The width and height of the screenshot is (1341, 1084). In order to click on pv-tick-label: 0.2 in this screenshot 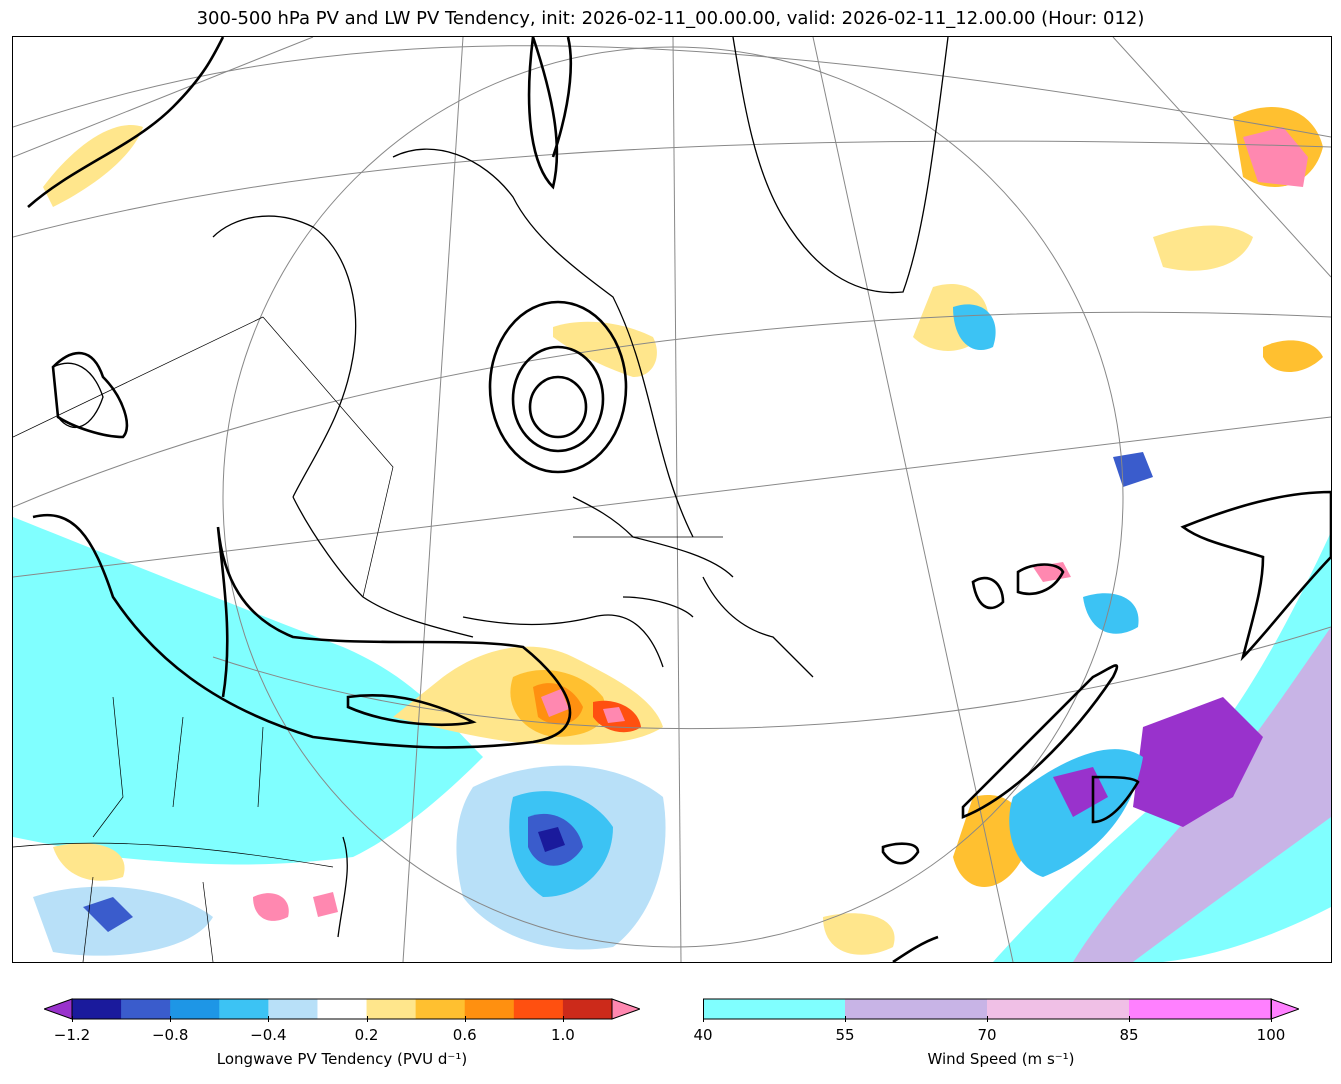, I will do `click(366, 1035)`.